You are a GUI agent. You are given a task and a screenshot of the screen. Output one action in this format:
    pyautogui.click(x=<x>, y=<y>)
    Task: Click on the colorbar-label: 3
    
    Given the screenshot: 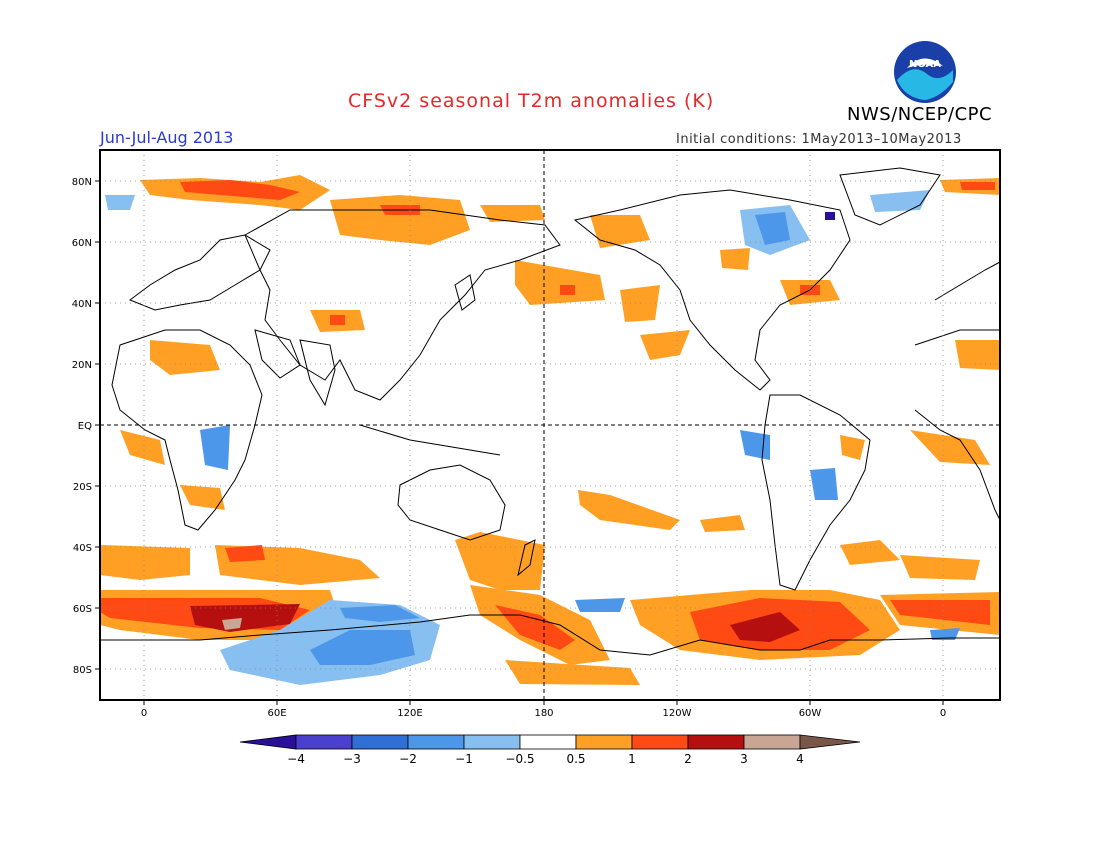 What is the action you would take?
    pyautogui.click(x=744, y=759)
    